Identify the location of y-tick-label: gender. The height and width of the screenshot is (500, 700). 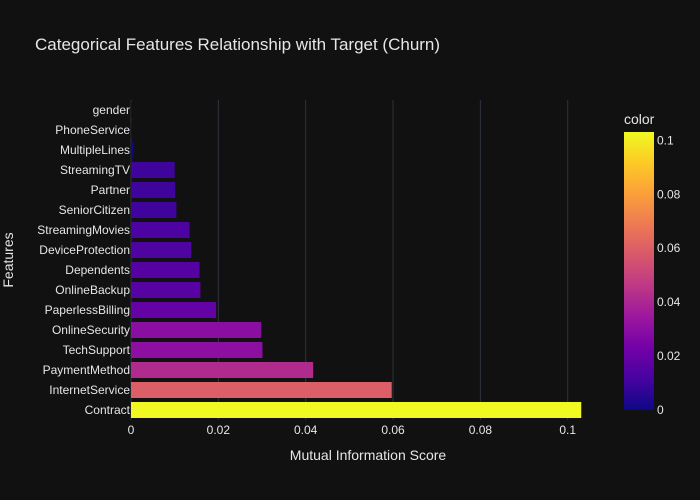
(111, 110).